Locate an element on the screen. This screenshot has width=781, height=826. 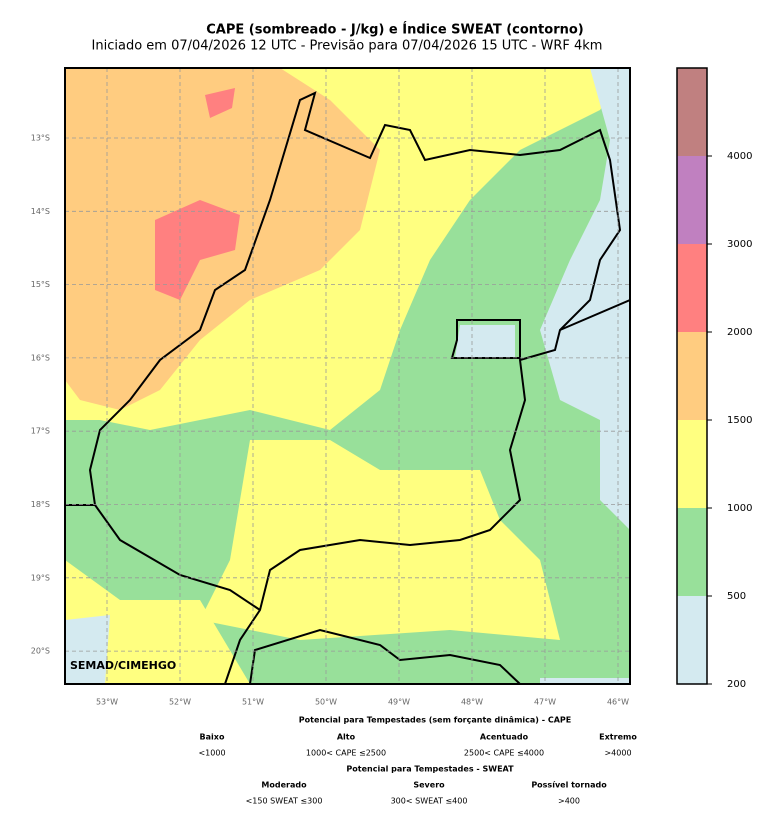
lat-label: 18°S is located at coordinates (40, 504).